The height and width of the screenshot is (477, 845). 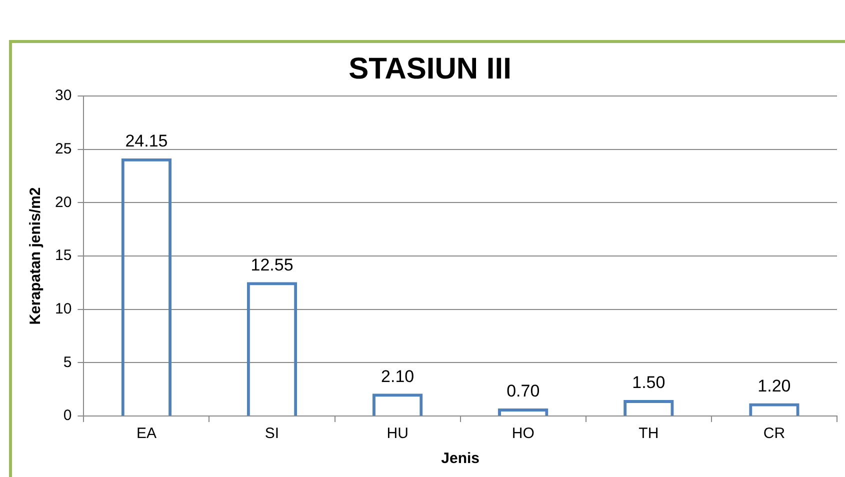 I want to click on x-tick-label: HO, so click(x=523, y=433).